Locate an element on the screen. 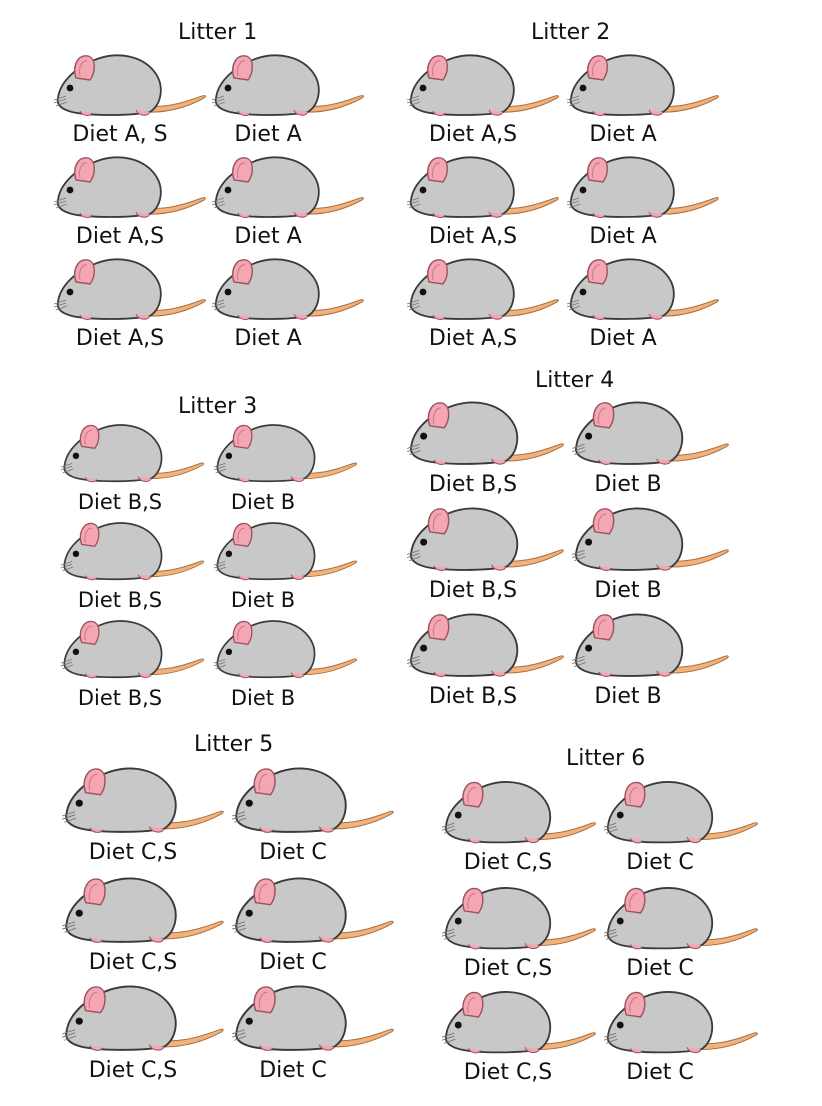 The image size is (822, 1106). litter-title: Litter 2 is located at coordinates (571, 32).